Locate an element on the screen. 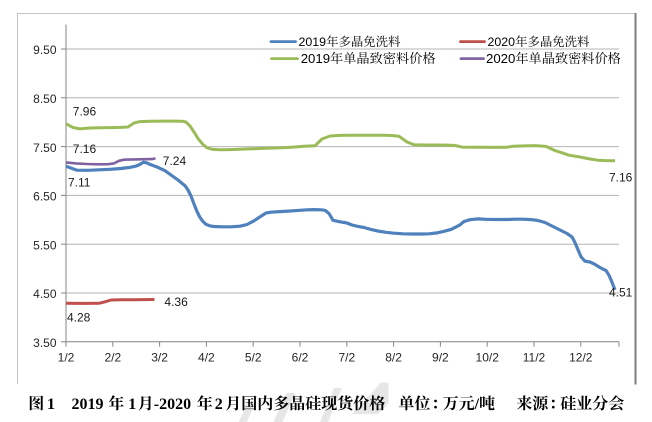  svg-text: 2/2 is located at coordinates (112, 358).